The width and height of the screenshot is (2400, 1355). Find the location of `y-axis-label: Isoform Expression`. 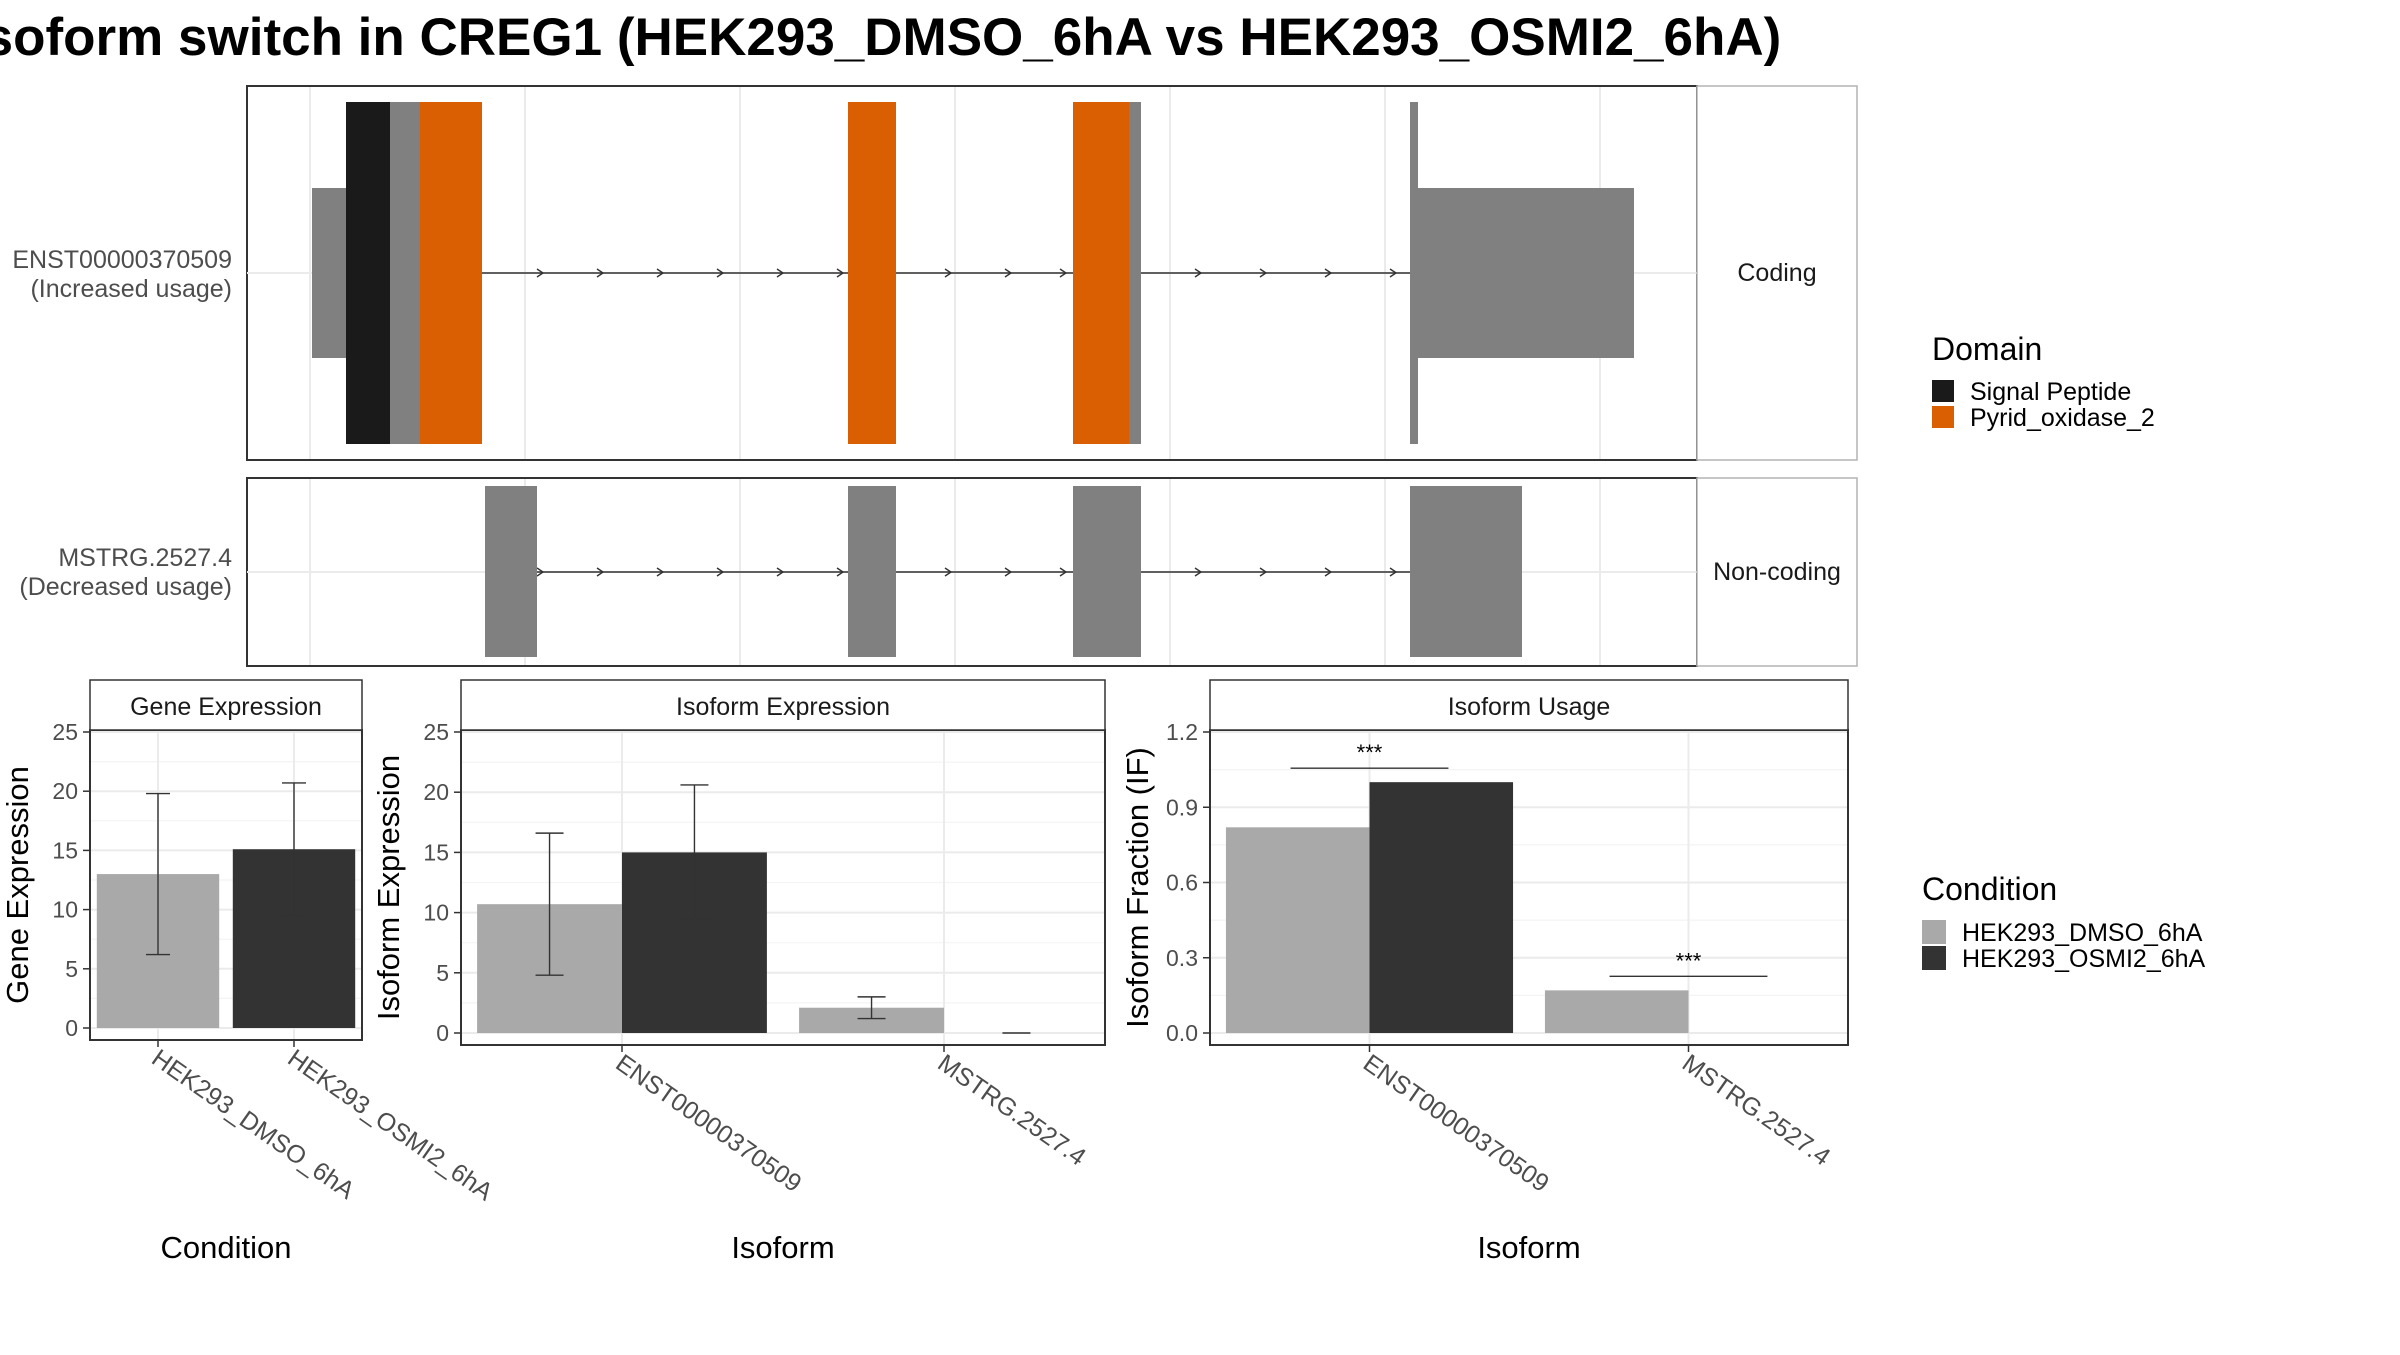

y-axis-label: Isoform Expression is located at coordinates (388, 887).